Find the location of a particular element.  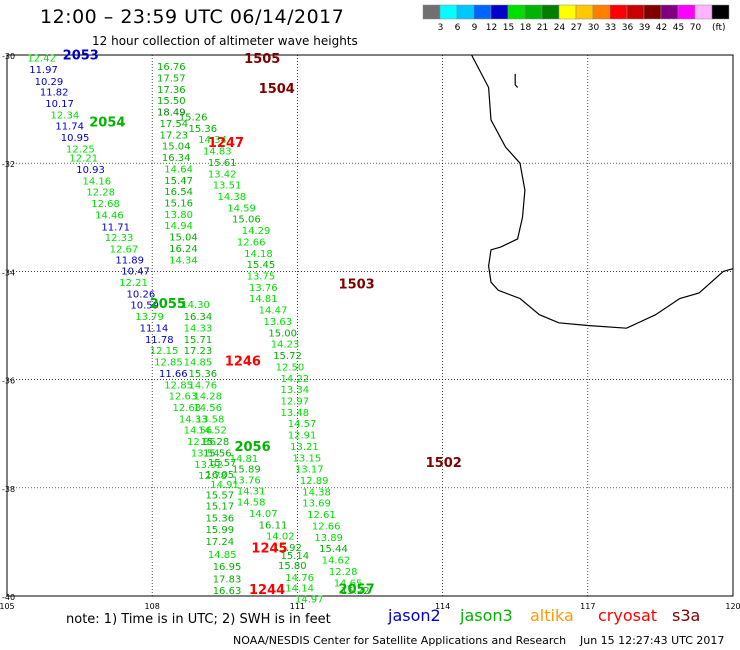

pass-number-label: 1246 is located at coordinates (243, 362).